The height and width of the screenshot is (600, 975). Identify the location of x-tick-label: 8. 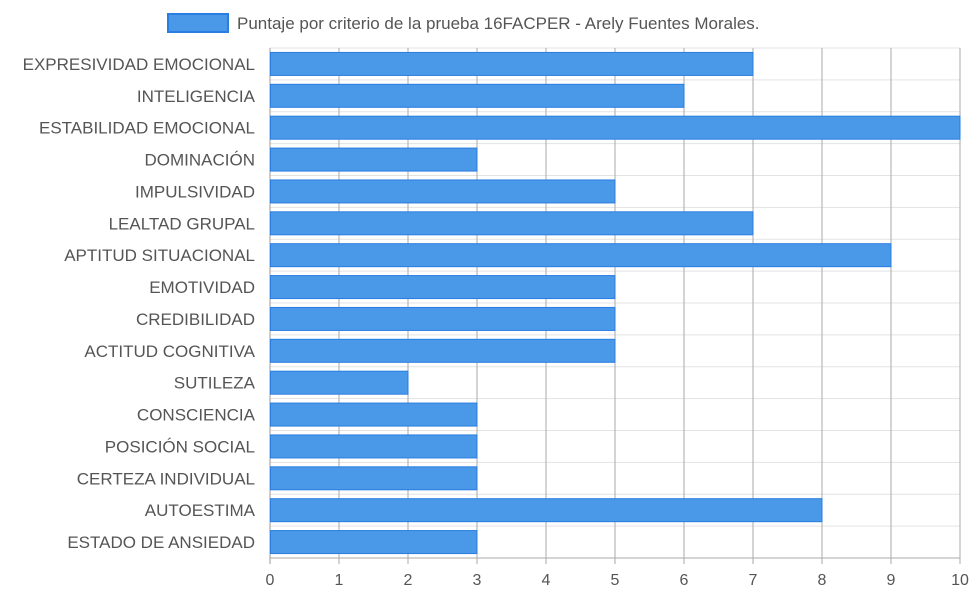
(822, 580).